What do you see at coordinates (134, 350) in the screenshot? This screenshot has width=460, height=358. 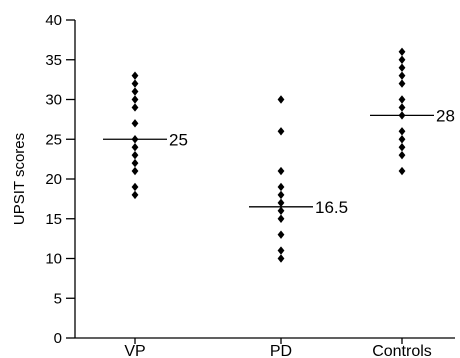 I see `x-tick-label: VP` at bounding box center [134, 350].